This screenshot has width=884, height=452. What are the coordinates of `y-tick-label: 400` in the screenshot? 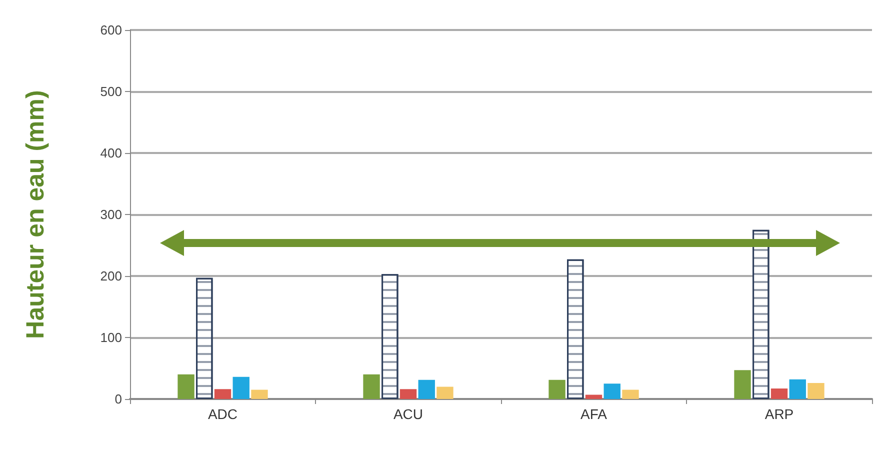 It's located at (111, 153).